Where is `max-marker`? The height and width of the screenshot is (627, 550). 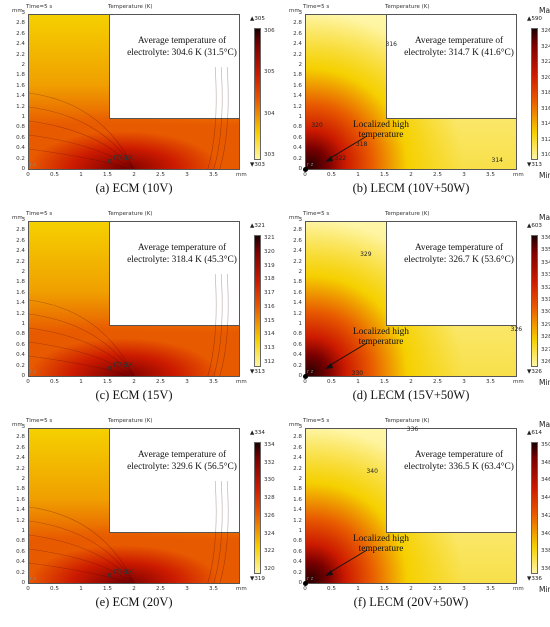 max-marker is located at coordinates (109, 368).